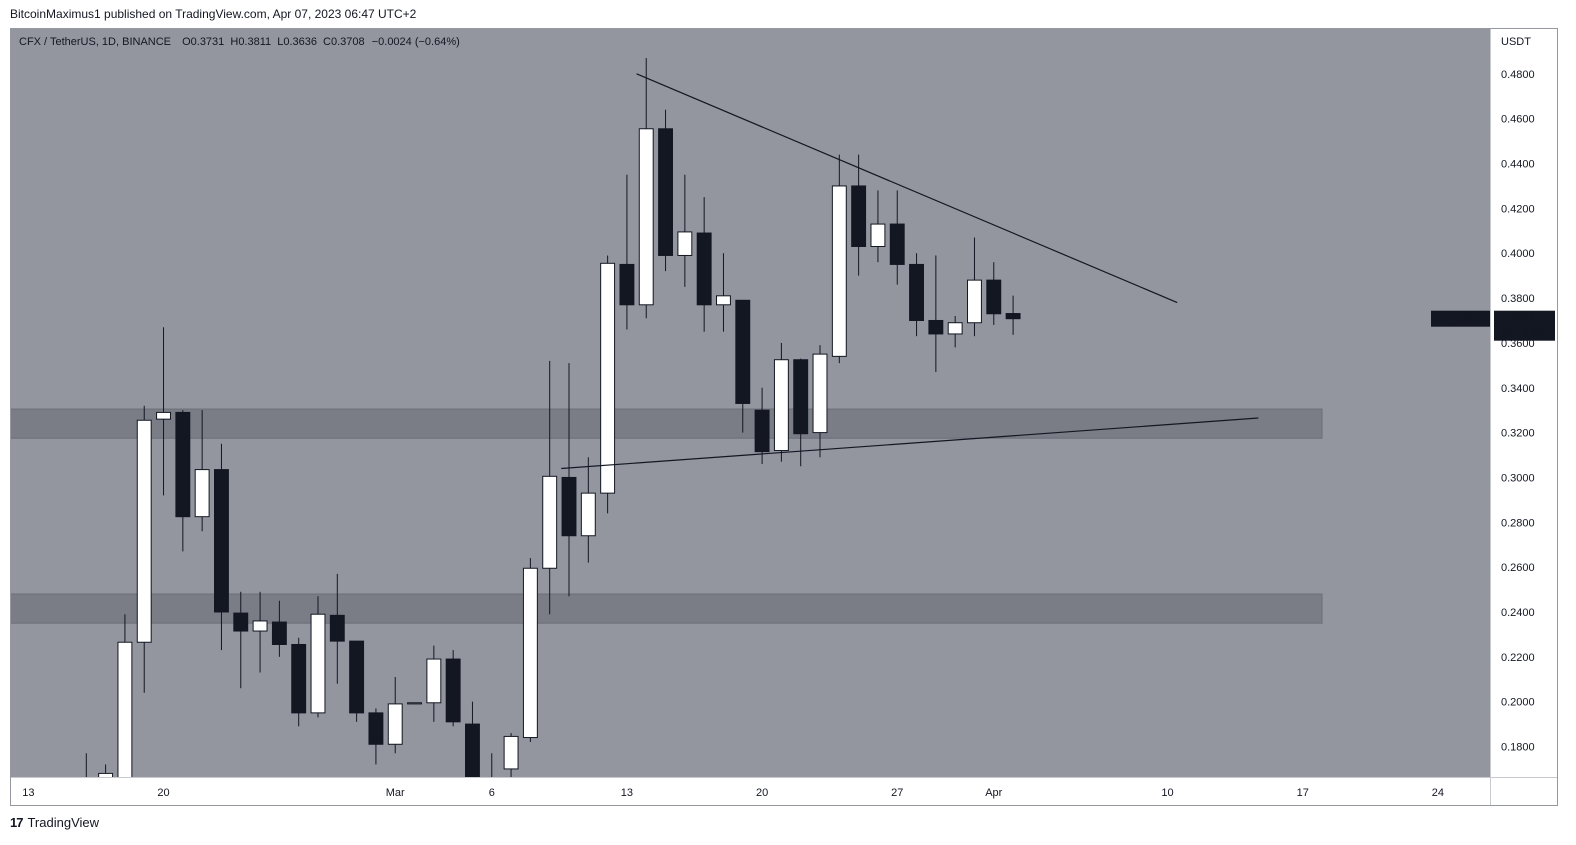 This screenshot has width=1576, height=845. Describe the element at coordinates (63, 822) in the screenshot. I see `brand-name: TradingView` at that location.